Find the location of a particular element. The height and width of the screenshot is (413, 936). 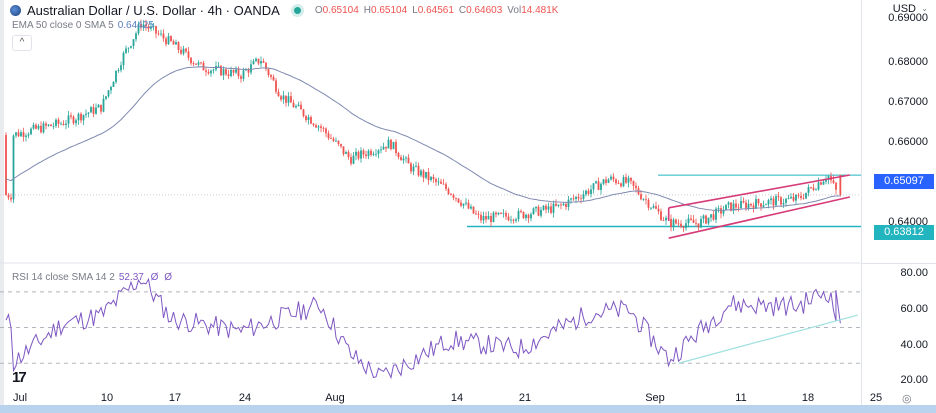

rsi-indicator-legend: RSI 14 close SMA 14 2 52.37 Ø Ø is located at coordinates (92, 277).